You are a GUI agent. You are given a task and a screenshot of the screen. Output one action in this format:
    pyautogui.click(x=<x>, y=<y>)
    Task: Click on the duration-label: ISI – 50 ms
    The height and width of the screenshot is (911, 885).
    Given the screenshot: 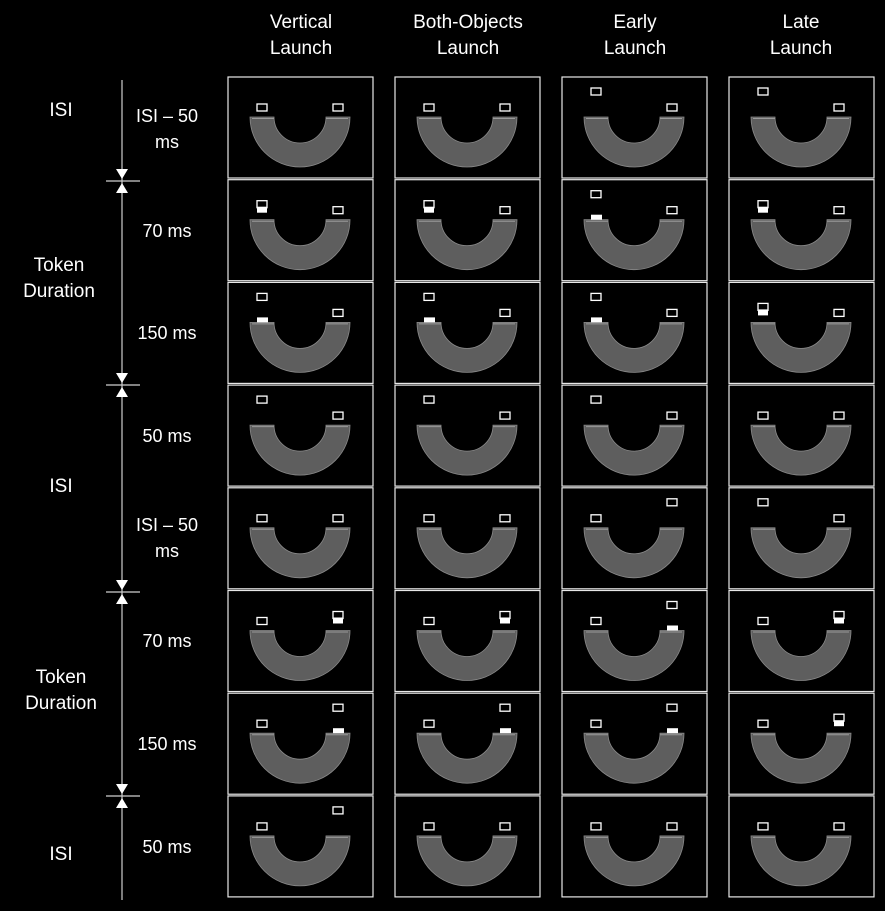 What is the action you would take?
    pyautogui.click(x=167, y=538)
    